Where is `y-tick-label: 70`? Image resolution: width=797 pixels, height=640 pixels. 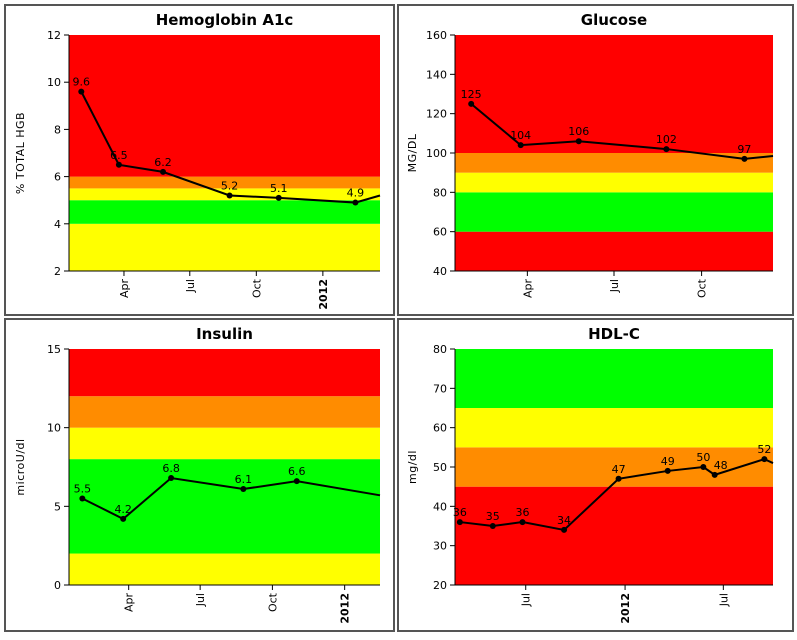
y-tick-label: 70 is located at coordinates (440, 388).